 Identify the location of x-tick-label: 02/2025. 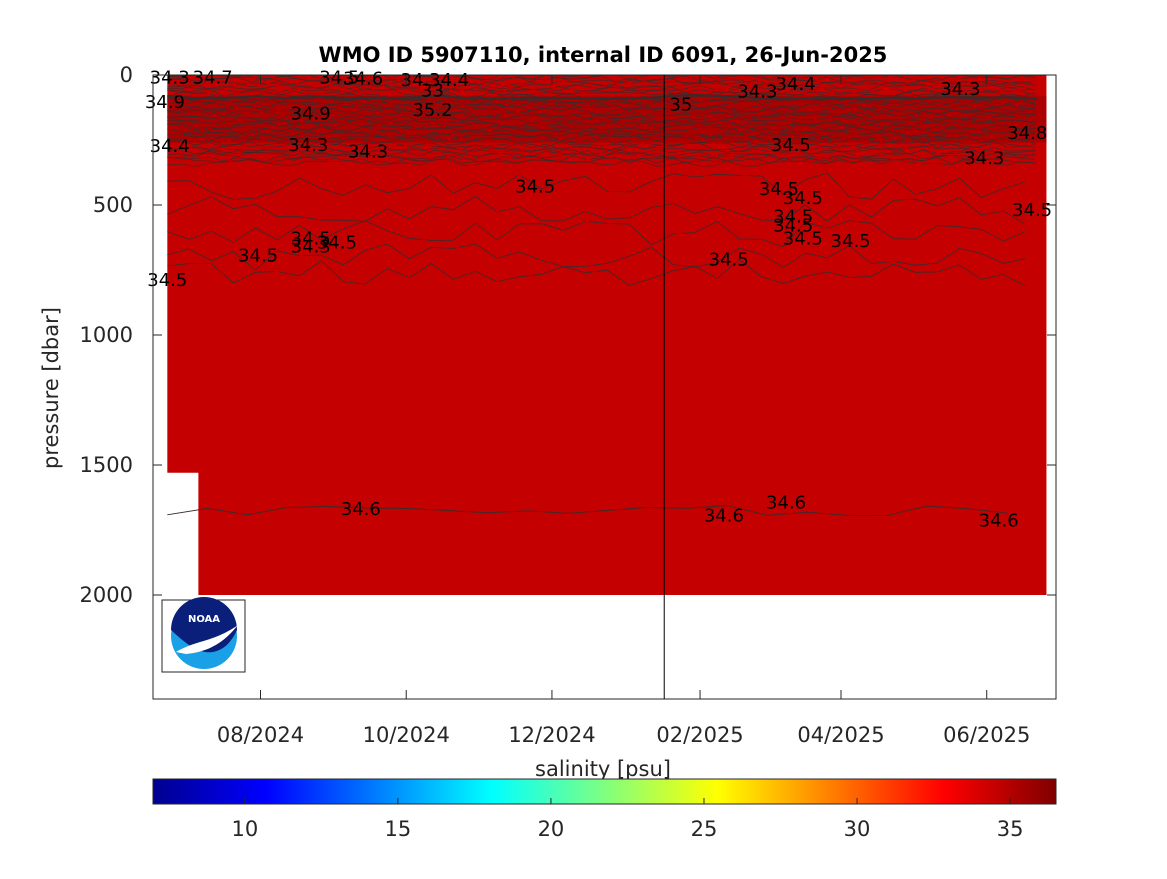
(699, 735).